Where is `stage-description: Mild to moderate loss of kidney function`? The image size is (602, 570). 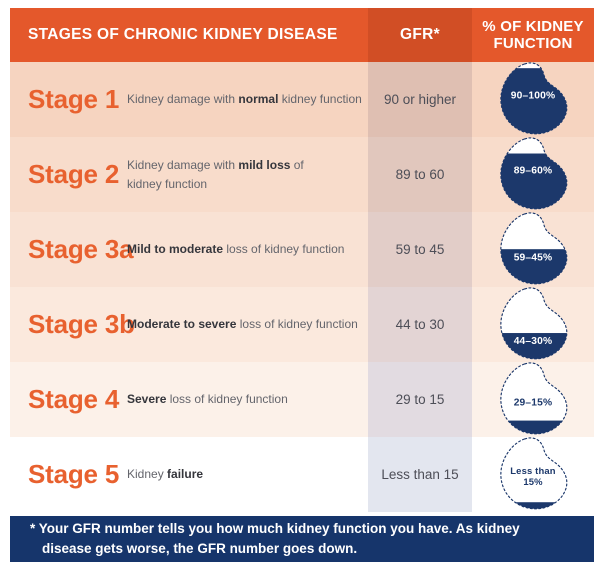 stage-description: Mild to moderate loss of kidney function is located at coordinates (236, 249).